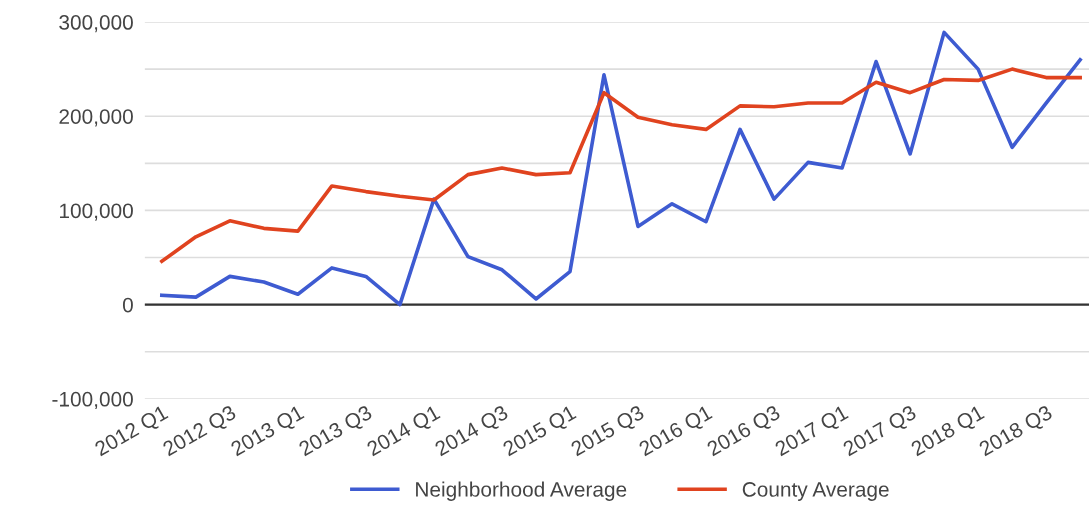  I want to click on y-tick-label: 100,000, so click(96, 212).